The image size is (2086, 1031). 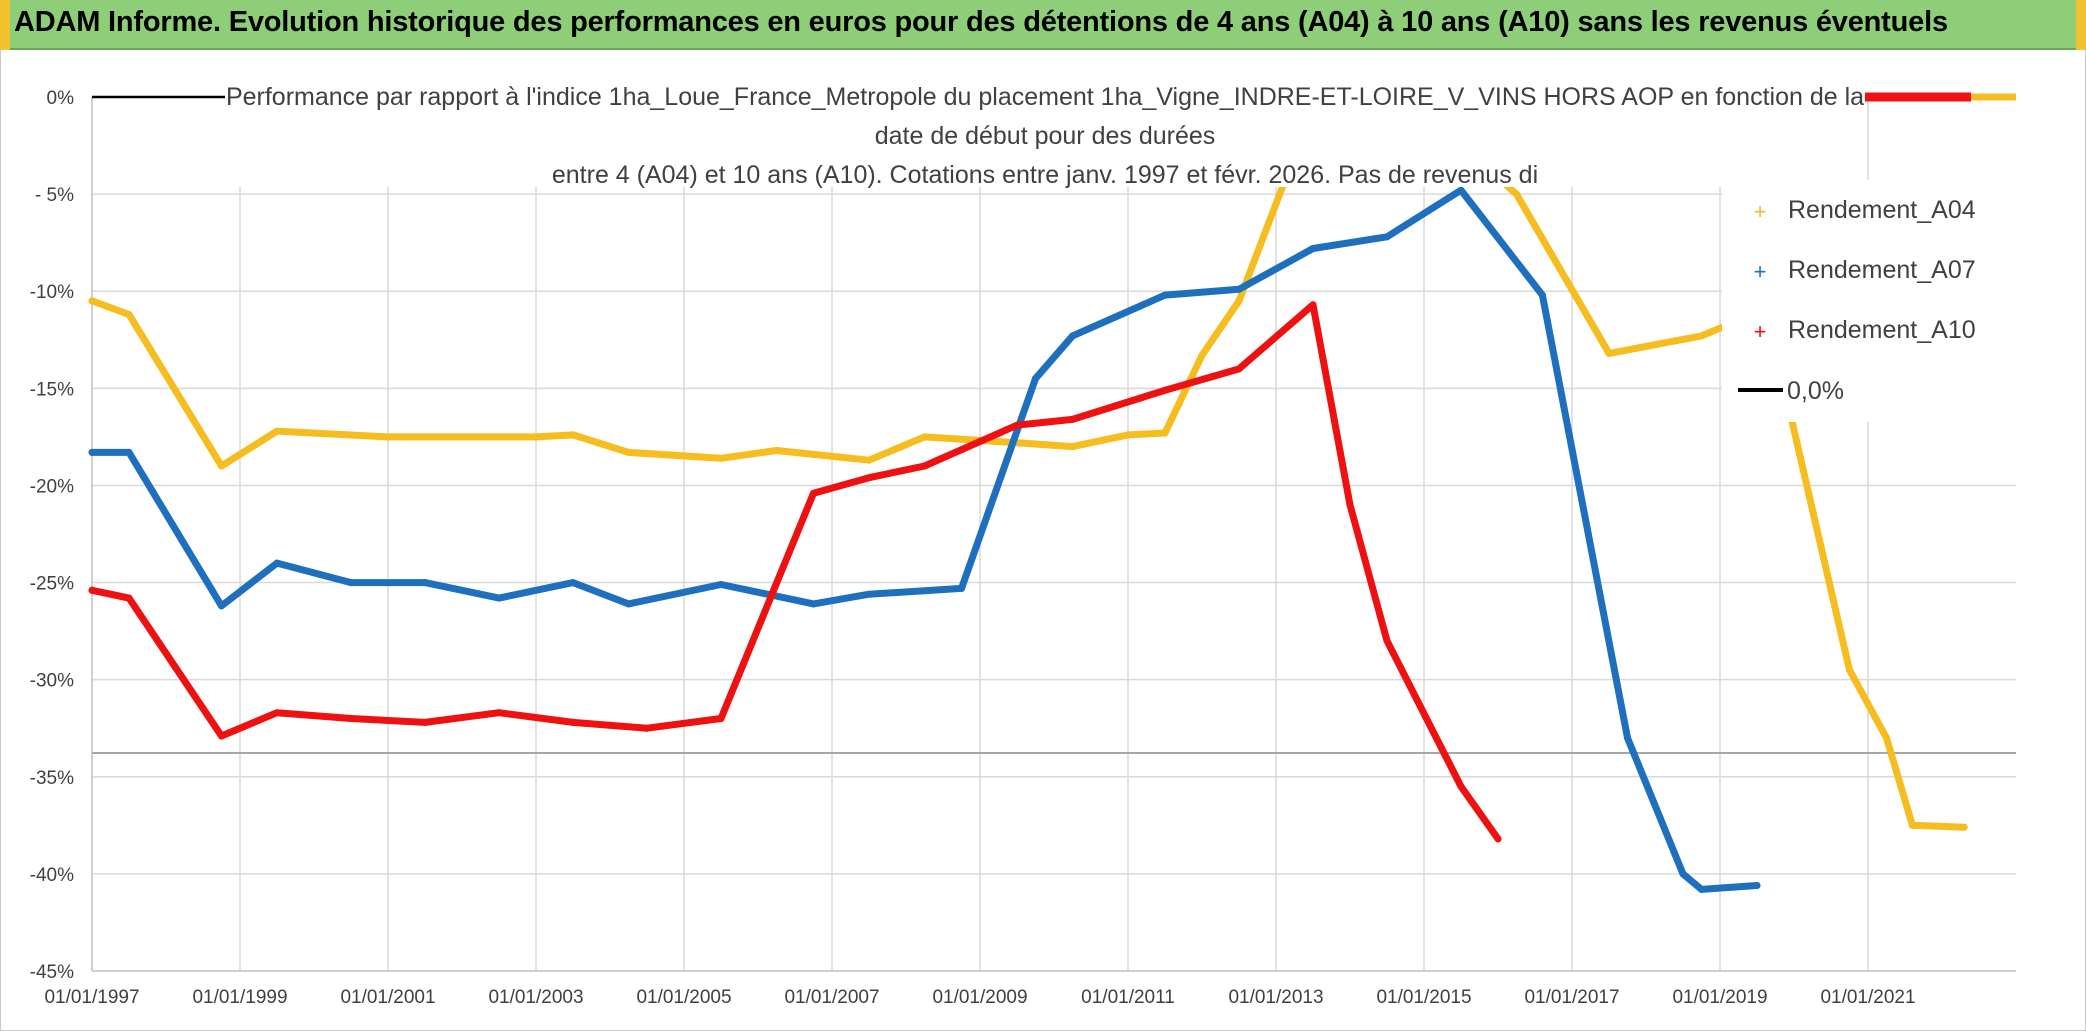 What do you see at coordinates (52, 535) in the screenshot?
I see `y-axis-labels: 0% - 5% -10% -15% -20% -25% -30% -35% -40% -45%` at bounding box center [52, 535].